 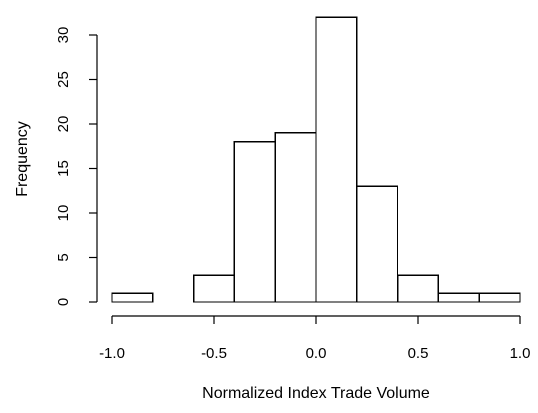 What do you see at coordinates (63, 35) in the screenshot?
I see `y-tick-label: 30` at bounding box center [63, 35].